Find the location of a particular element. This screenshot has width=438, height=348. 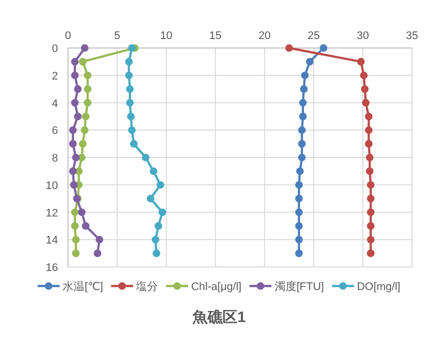

legend-label: DO[mg/l] is located at coordinates (378, 287).